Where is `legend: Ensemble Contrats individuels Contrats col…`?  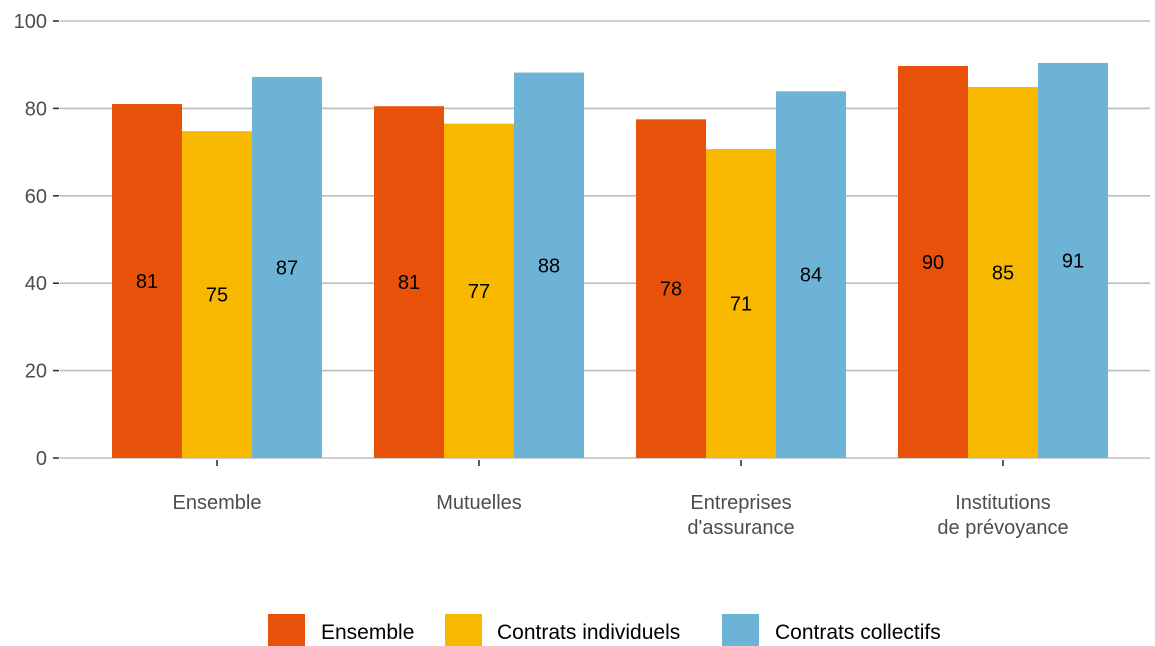
legend: Ensemble Contrats individuels Contrats col… is located at coordinates (604, 630).